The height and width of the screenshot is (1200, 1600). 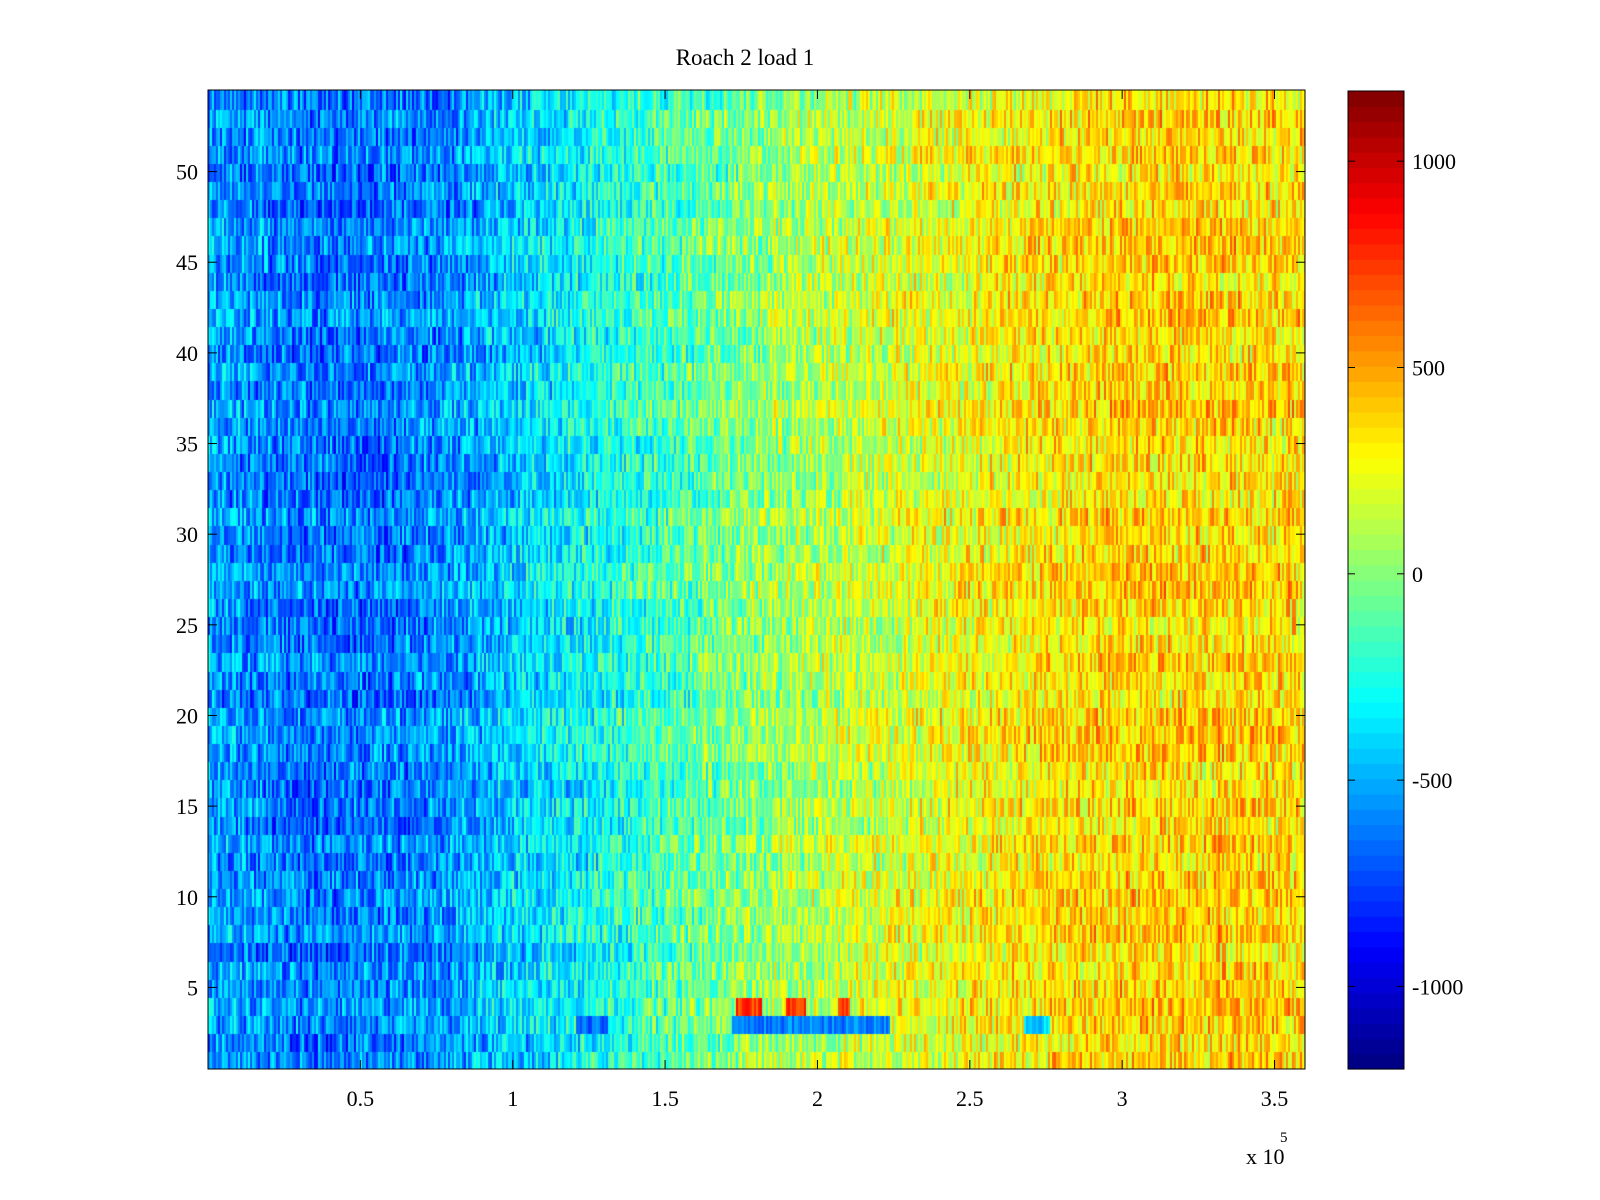 What do you see at coordinates (187, 172) in the screenshot?
I see `y-tick-label: 50` at bounding box center [187, 172].